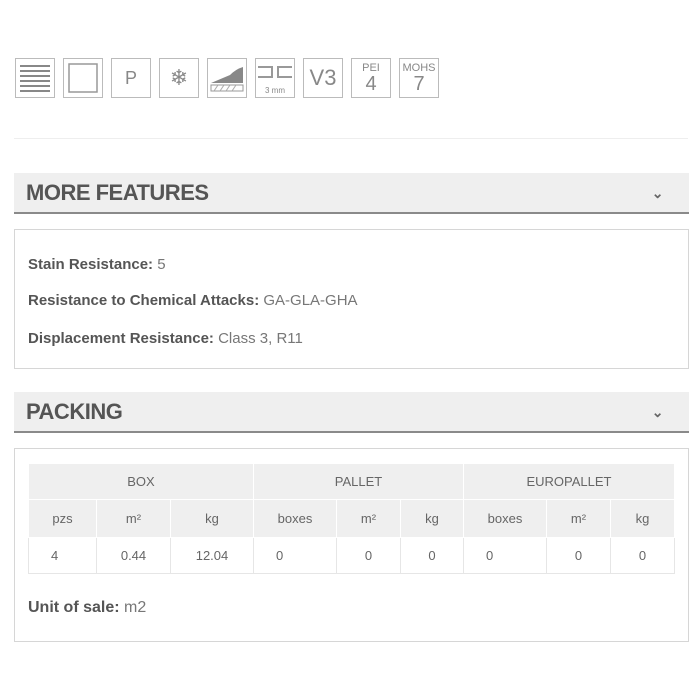  Describe the element at coordinates (141, 481) in the screenshot. I see `group-box: BOX` at that location.